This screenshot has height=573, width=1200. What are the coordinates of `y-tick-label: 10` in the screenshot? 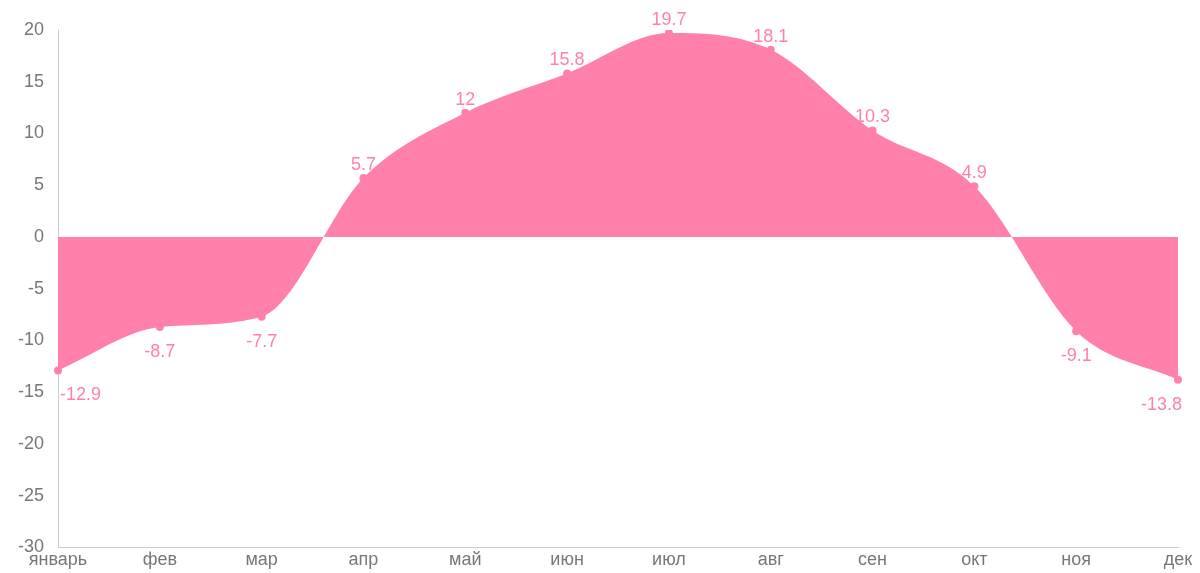 It's located at (34, 132).